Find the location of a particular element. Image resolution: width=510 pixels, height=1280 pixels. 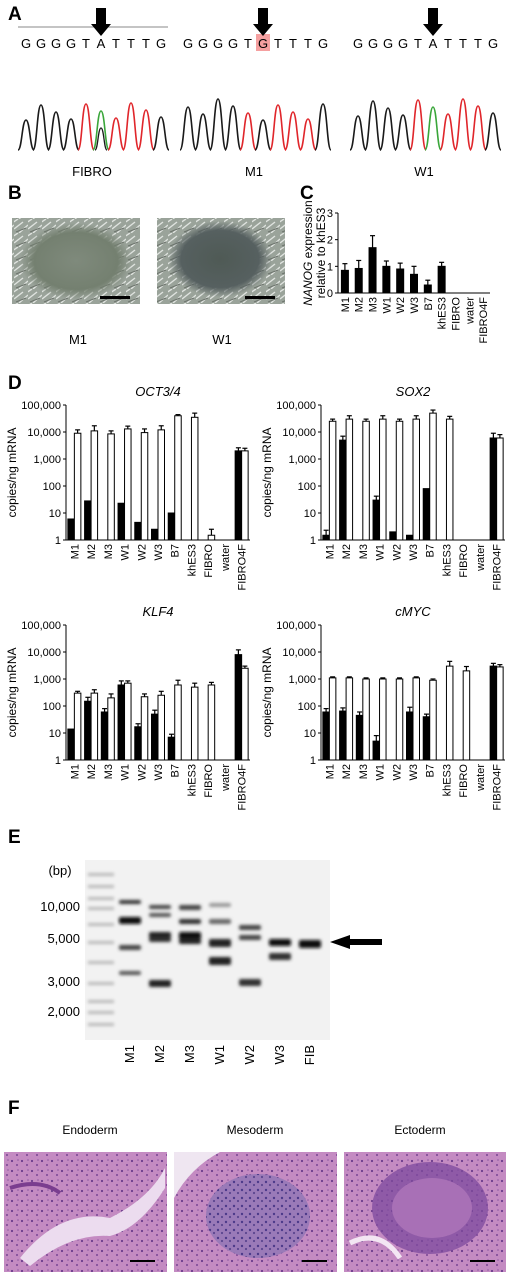

histology-ectoderm is located at coordinates (425, 1212).